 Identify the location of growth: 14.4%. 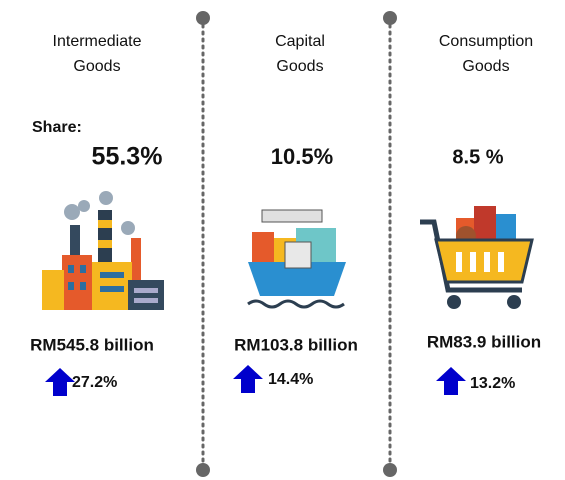
(290, 379).